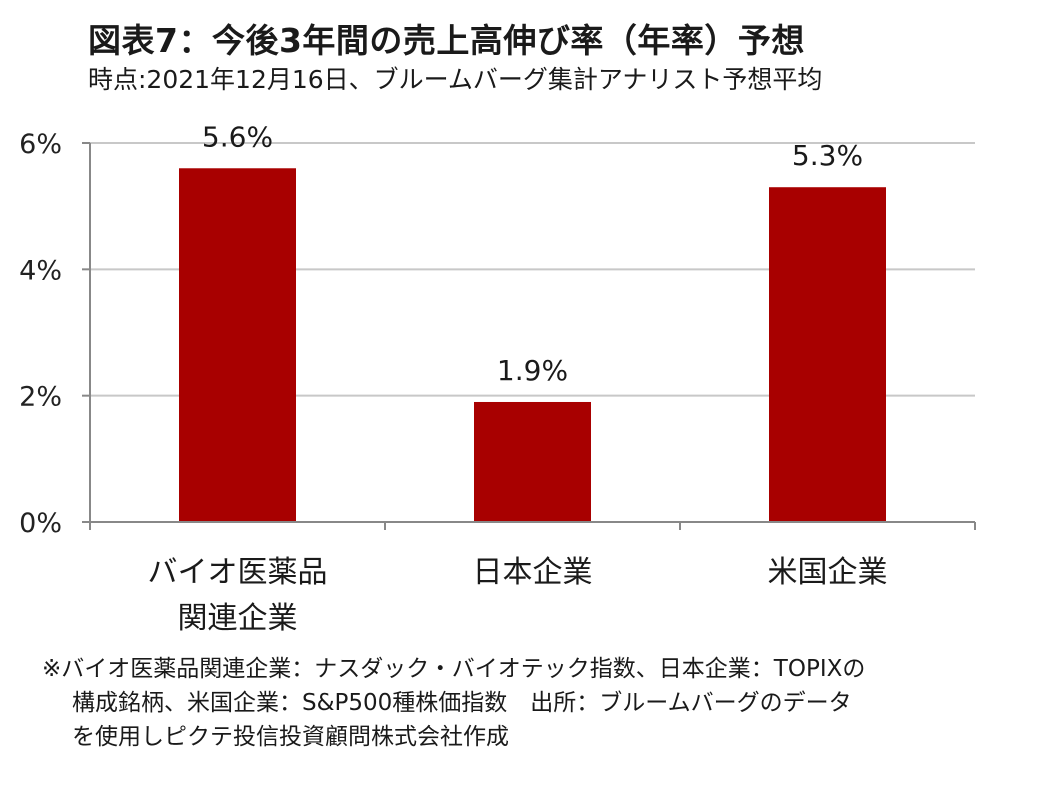 Image resolution: width=1043 pixels, height=787 pixels. I want to click on chart-title: 図表7：今後3年間の売上高伸び率（年率）予想, so click(446, 40).